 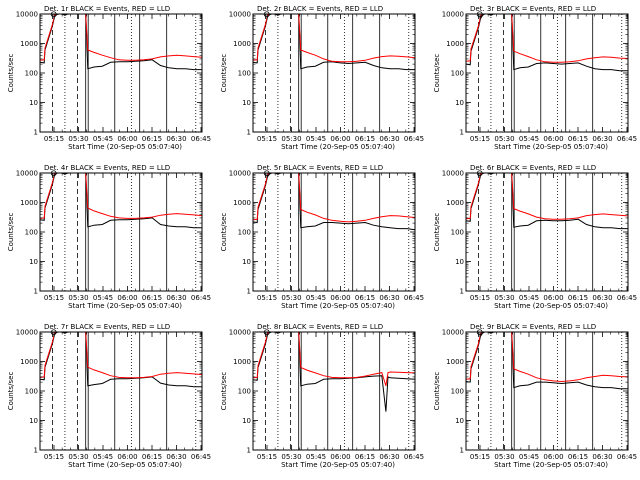 I want to click on chart-title: Det. 5r BLACK = Events, RED = LLD, so click(x=320, y=168).